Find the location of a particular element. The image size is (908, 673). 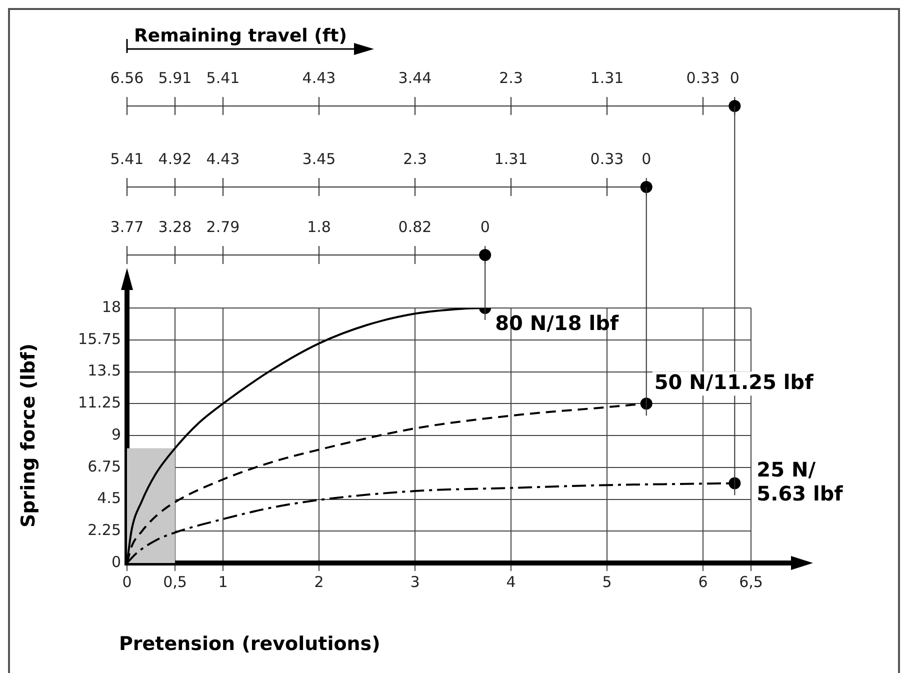

annotation: 3.77 is located at coordinates (127, 227).